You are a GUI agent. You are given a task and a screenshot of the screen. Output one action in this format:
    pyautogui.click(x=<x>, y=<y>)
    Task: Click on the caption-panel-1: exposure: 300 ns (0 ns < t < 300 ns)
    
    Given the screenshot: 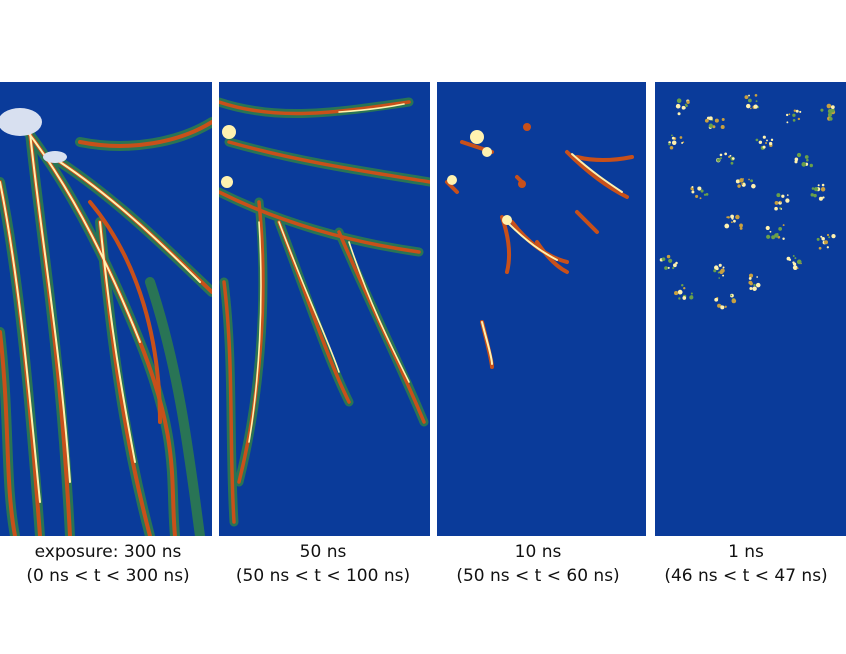 What is the action you would take?
    pyautogui.click(x=108, y=564)
    